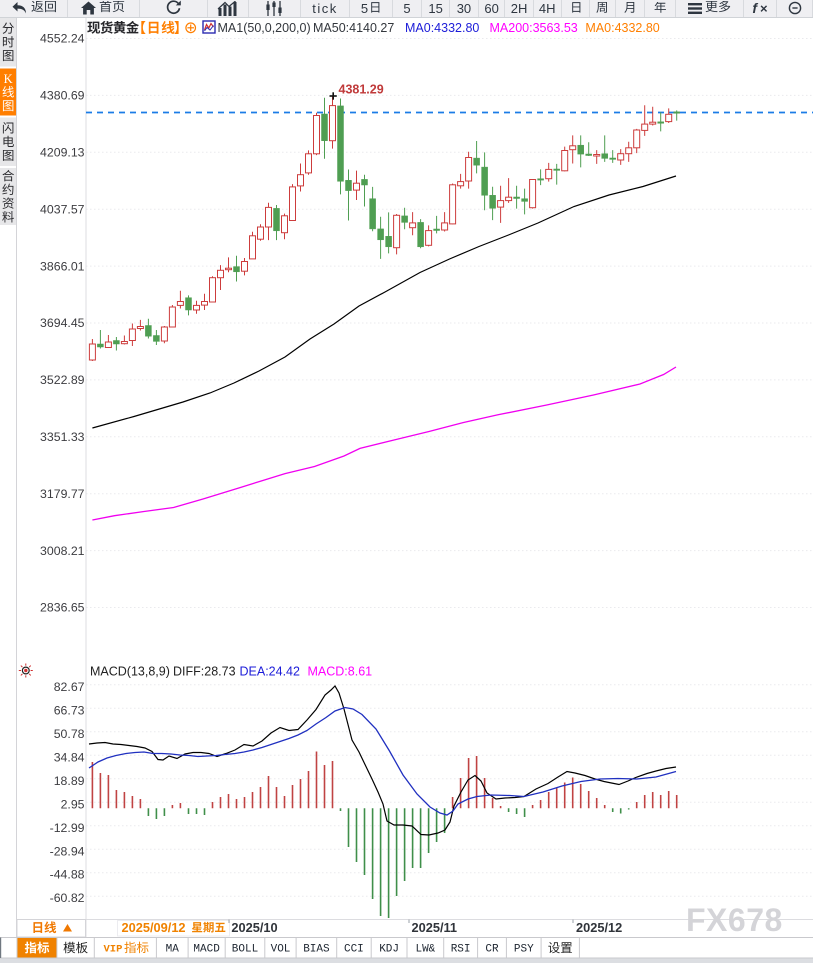  I want to click on svg-text: 4381.29, so click(361, 90).